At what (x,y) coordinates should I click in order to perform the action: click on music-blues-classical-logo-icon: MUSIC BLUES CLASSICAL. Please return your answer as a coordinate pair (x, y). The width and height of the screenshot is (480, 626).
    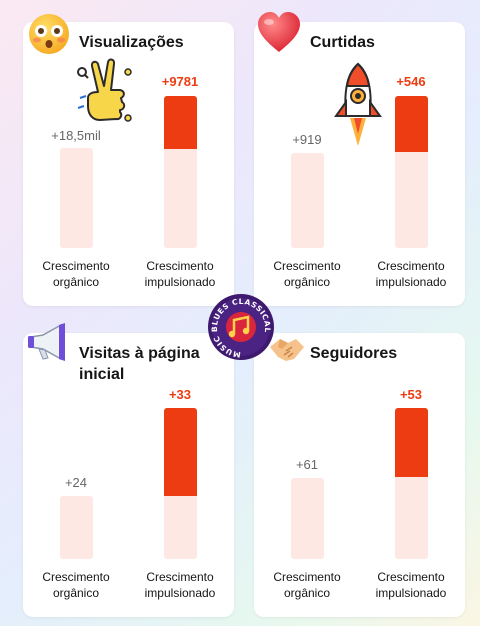
    Looking at the image, I should click on (241, 327).